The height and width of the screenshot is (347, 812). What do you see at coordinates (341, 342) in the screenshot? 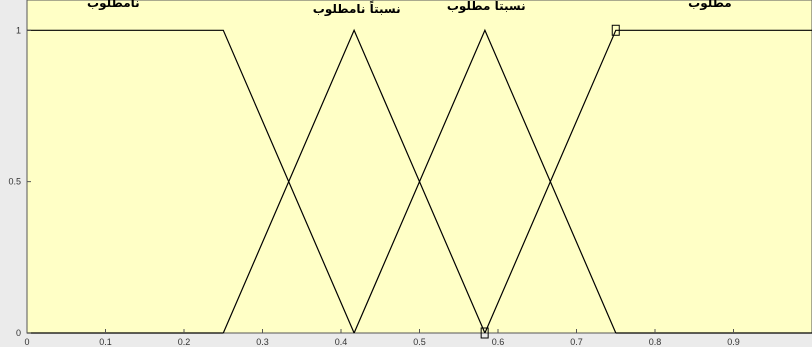
I see `x-tick-label: 0.4` at bounding box center [341, 342].